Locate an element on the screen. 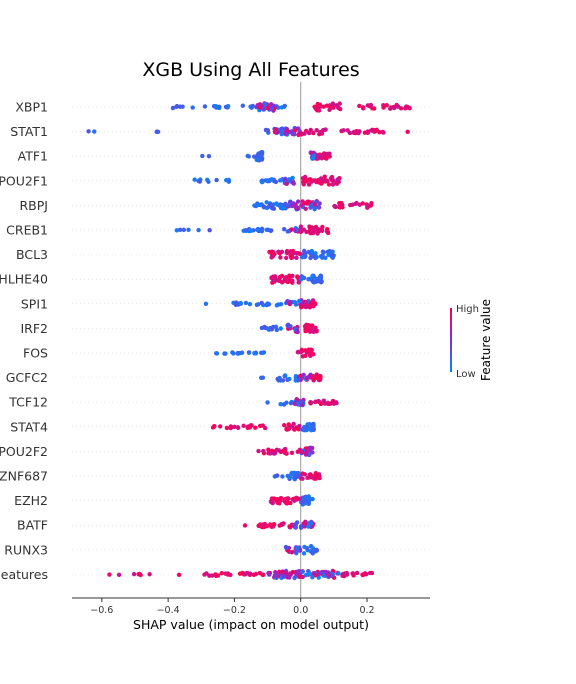  x-tick-label: 0.2 is located at coordinates (366, 610).